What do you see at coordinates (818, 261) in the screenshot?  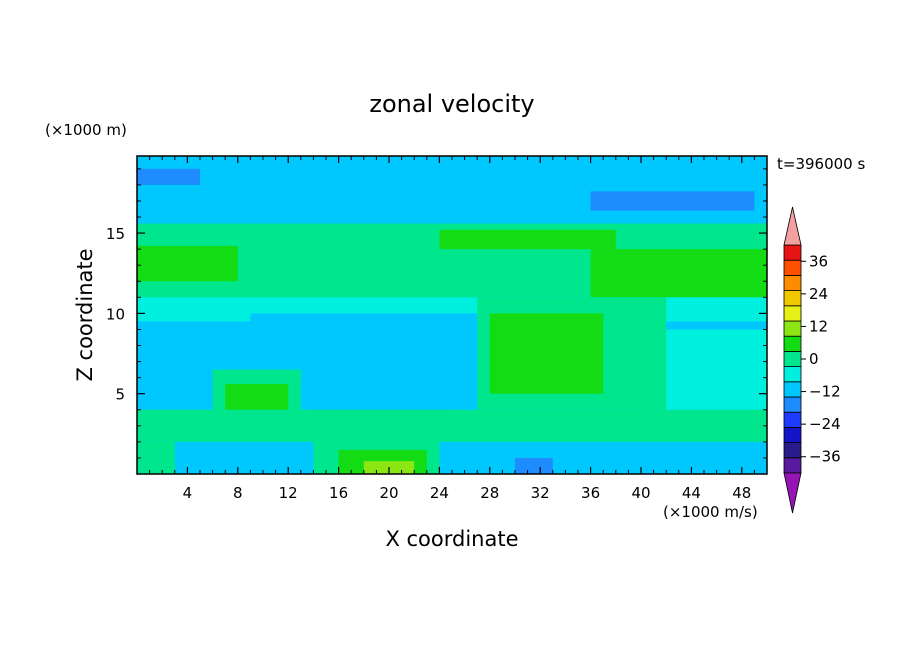 I see `colorbar-tick-label: 36` at bounding box center [818, 261].